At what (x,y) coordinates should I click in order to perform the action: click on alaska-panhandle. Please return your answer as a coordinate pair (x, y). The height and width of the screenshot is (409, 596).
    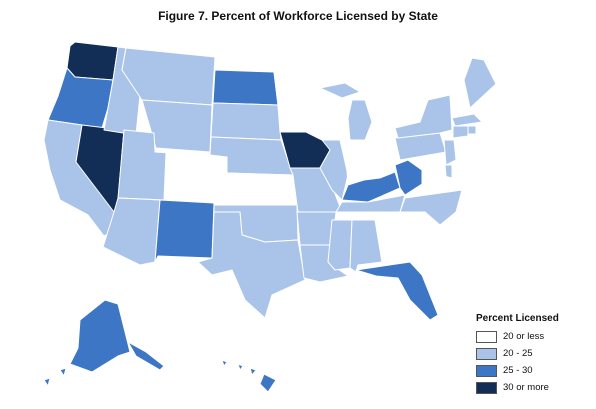
    Looking at the image, I should click on (146, 356).